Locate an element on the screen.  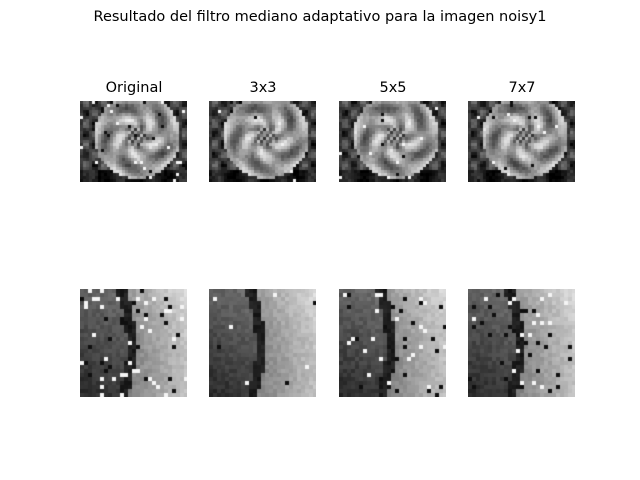
rose-original-image is located at coordinates (133, 141).